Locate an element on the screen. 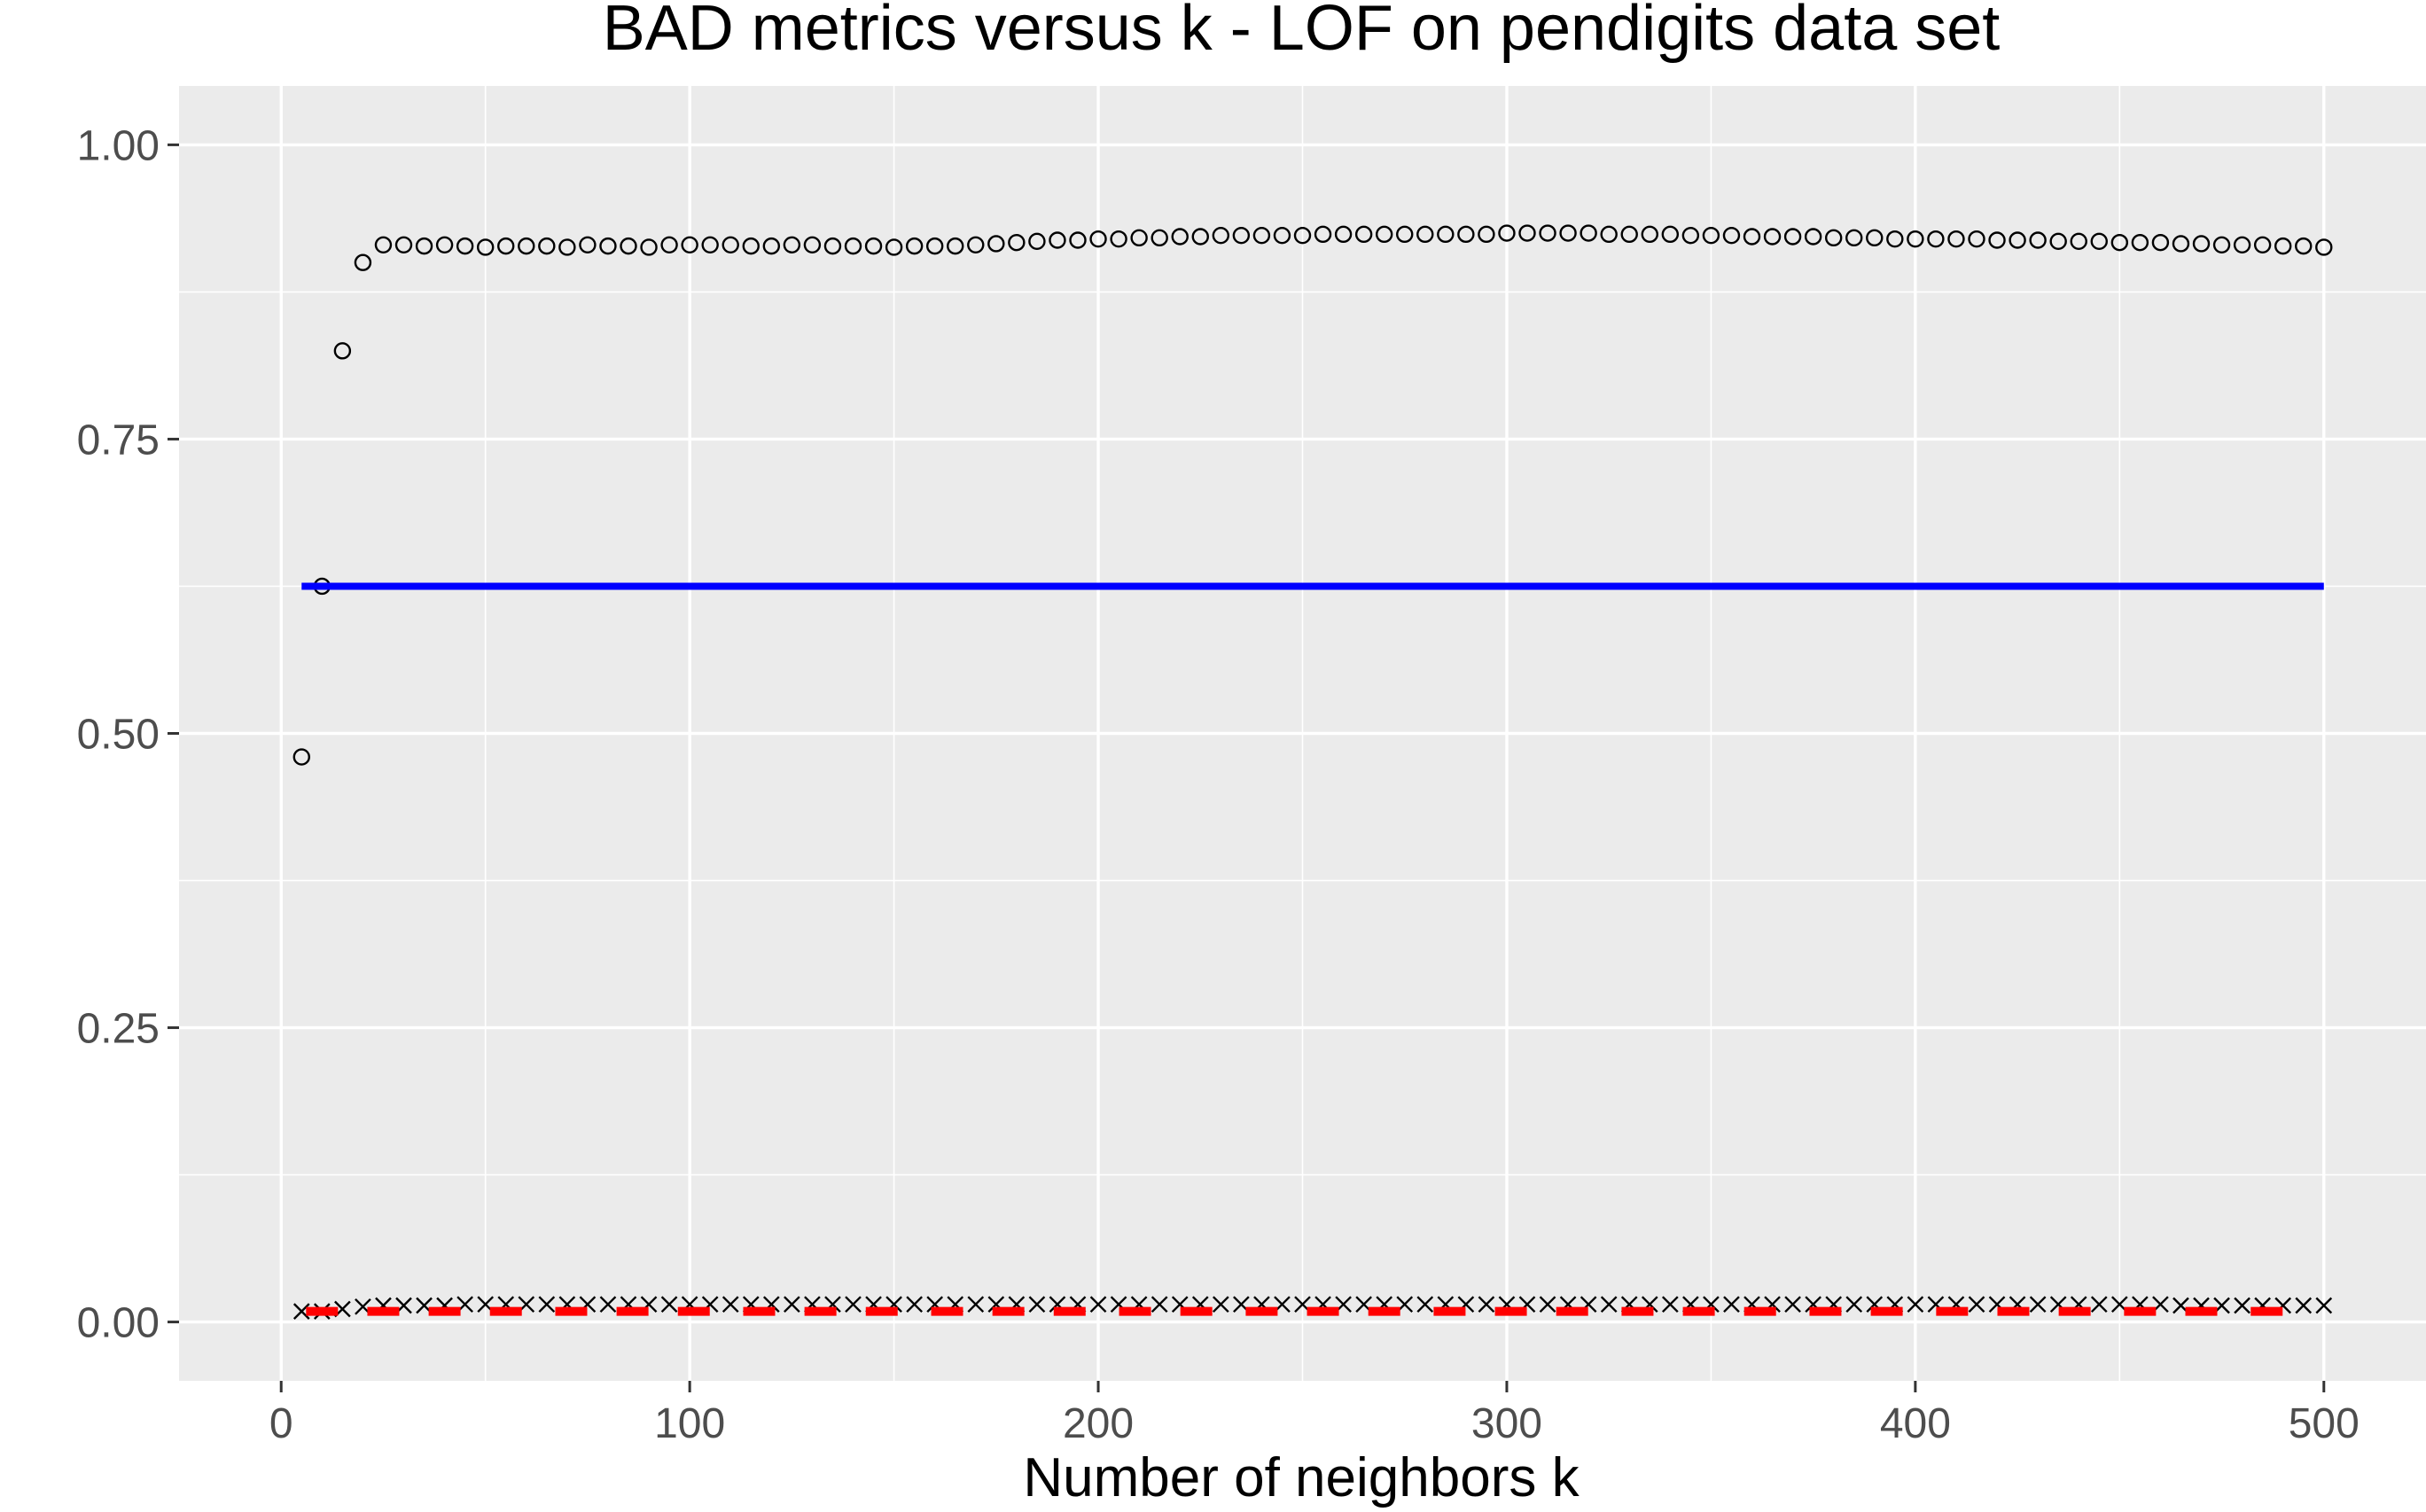 The height and width of the screenshot is (1512, 2426). y-tick-label: 0.75 is located at coordinates (118, 440).